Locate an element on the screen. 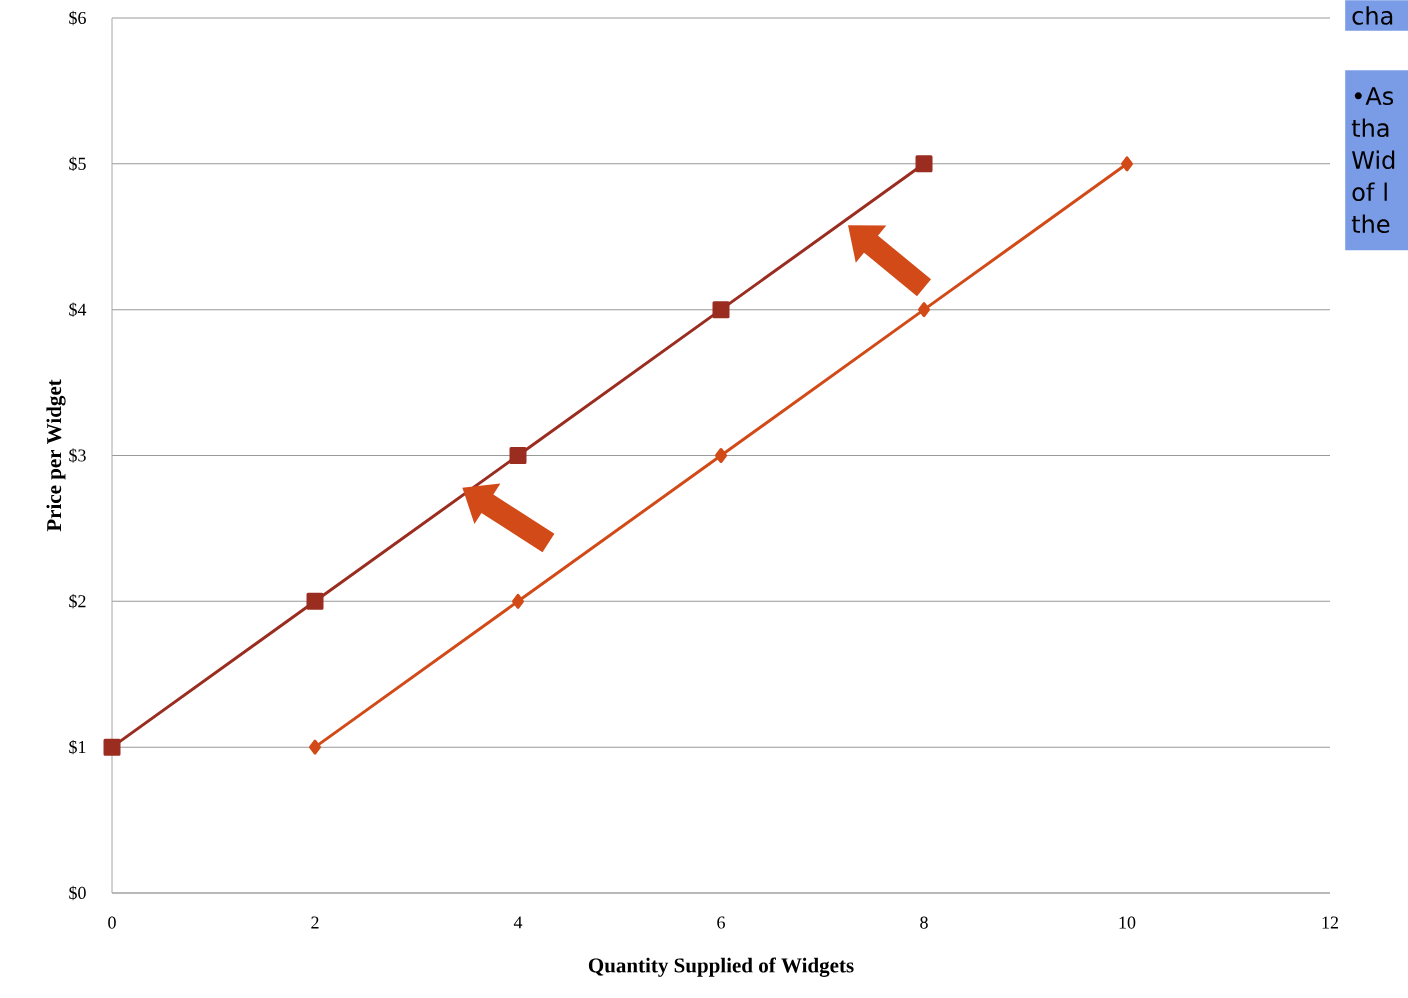 This screenshot has width=1408, height=998. x-tick-label: 10 is located at coordinates (1127, 922).